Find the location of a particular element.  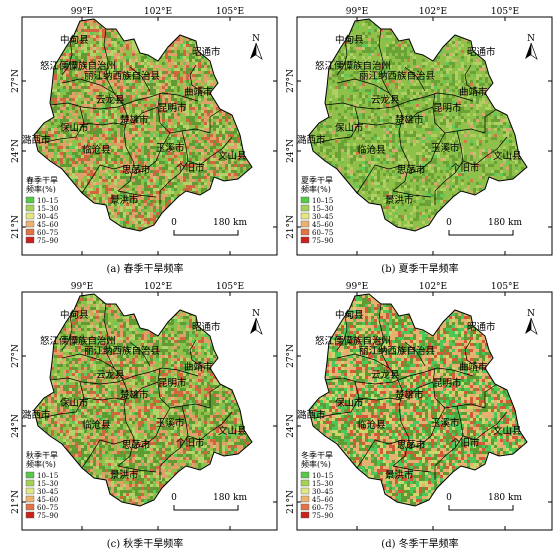

place-label: 景洪市 is located at coordinates (399, 200).